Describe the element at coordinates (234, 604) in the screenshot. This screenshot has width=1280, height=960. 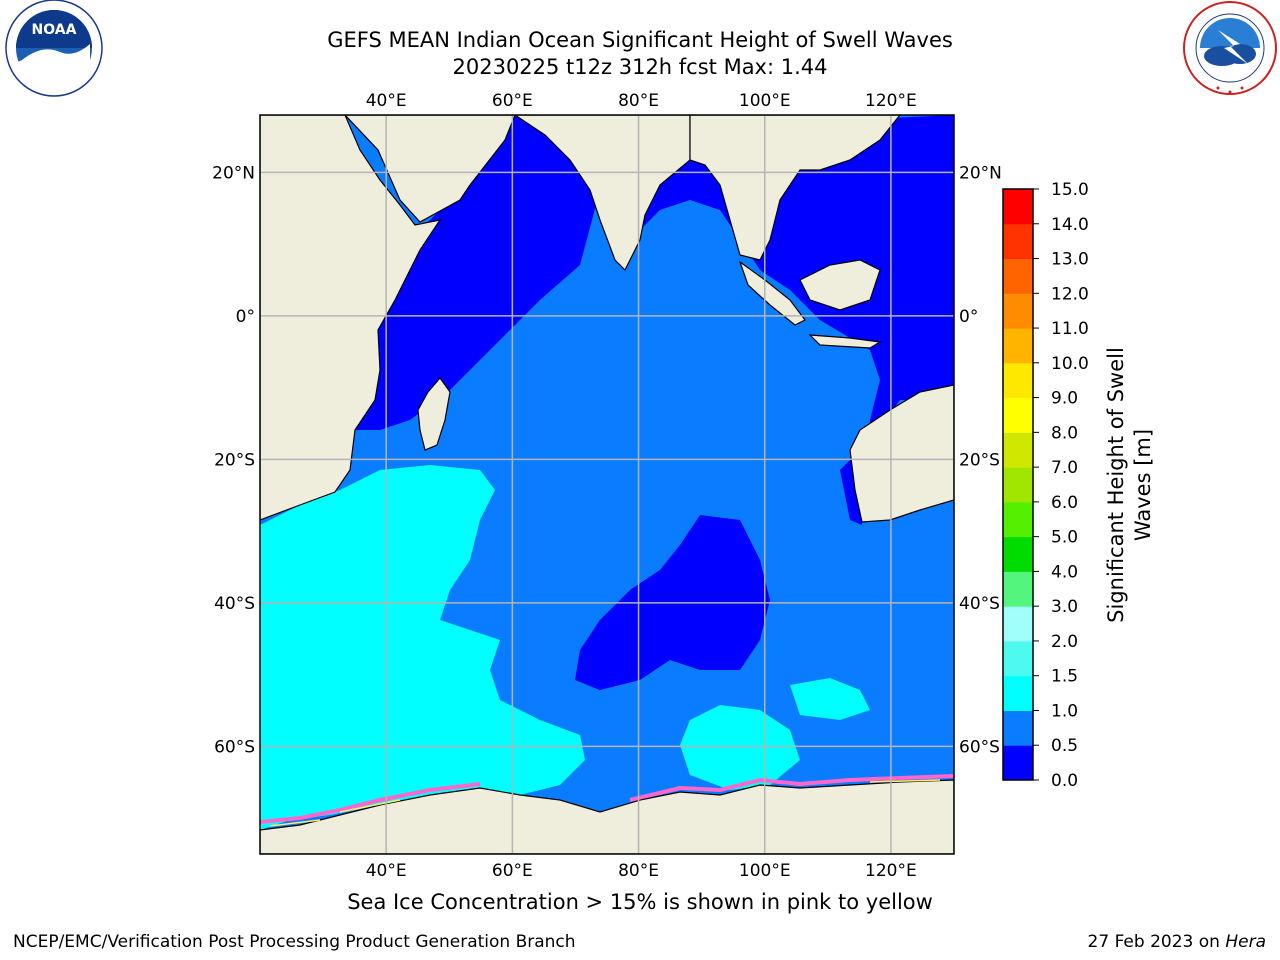
I see `lat-label-left: 40°S` at that location.